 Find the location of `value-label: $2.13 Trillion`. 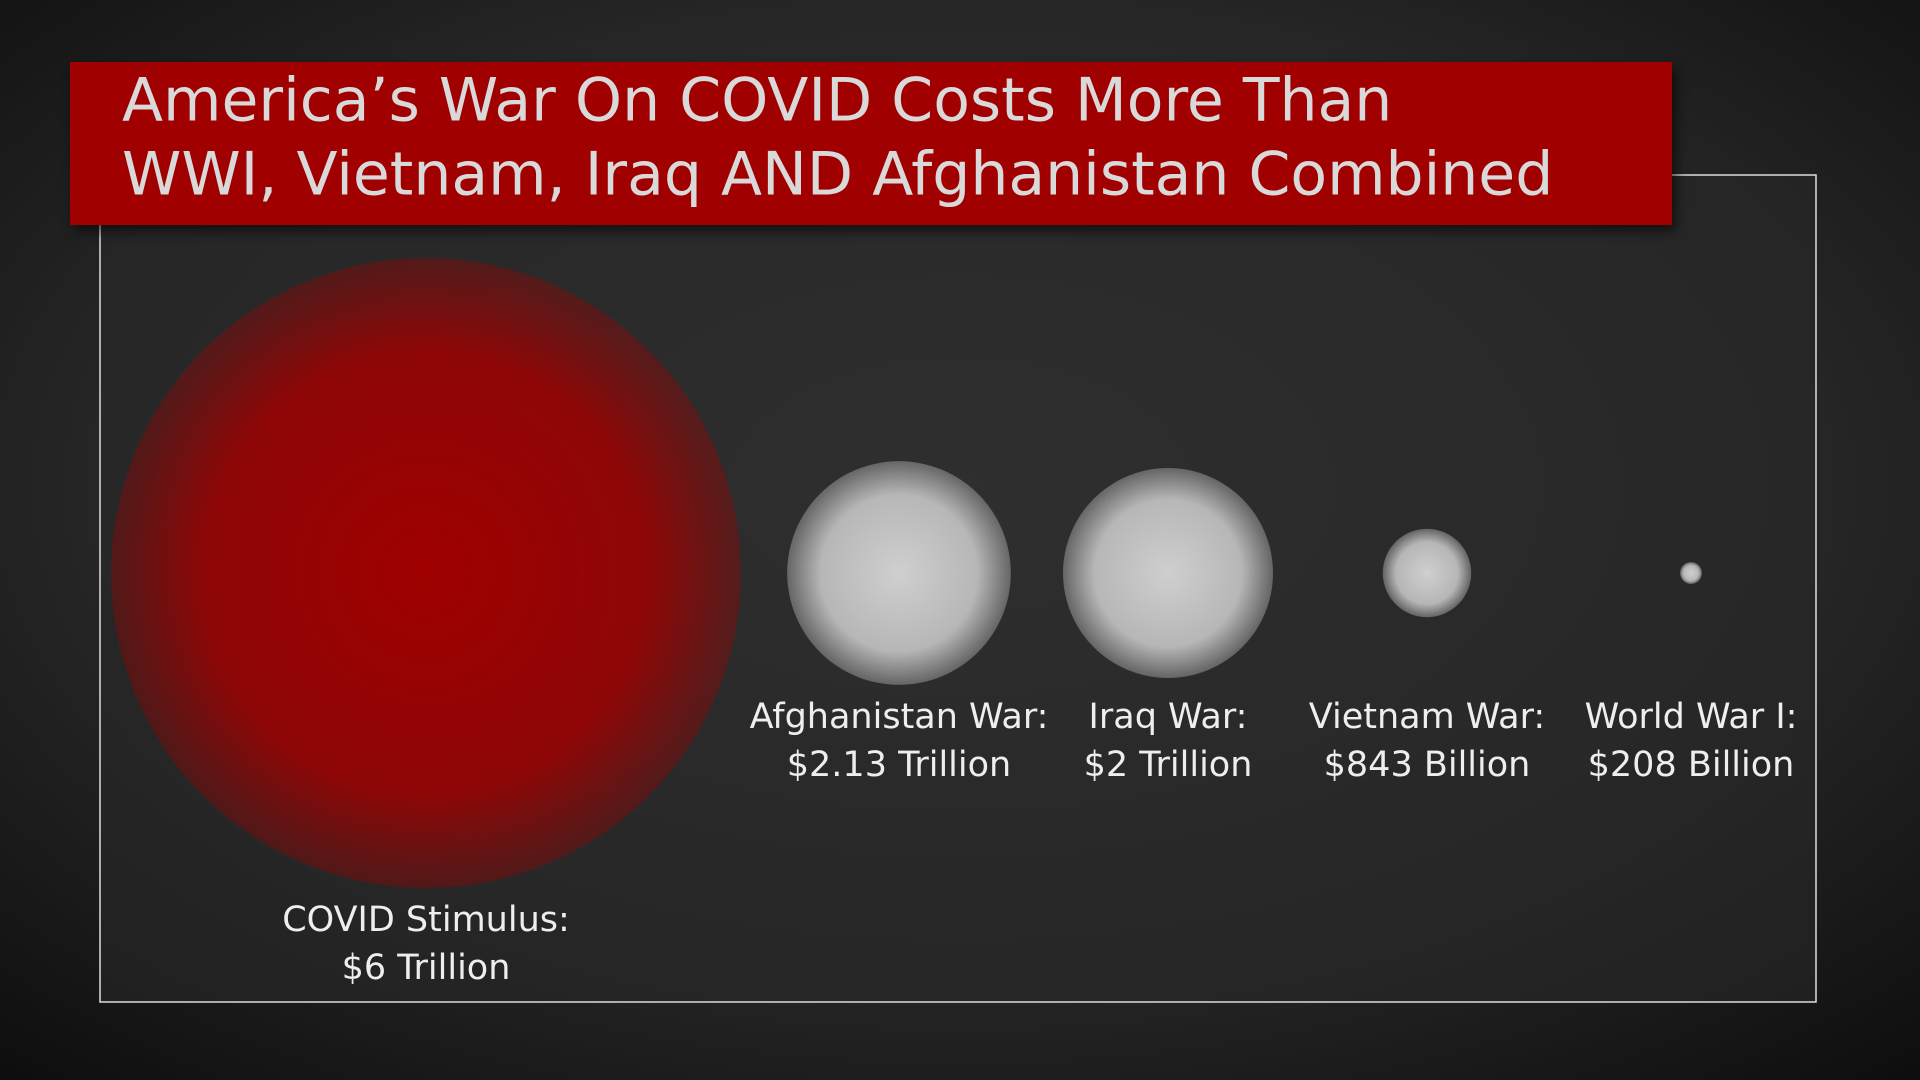

value-label: $2.13 Trillion is located at coordinates (899, 765).